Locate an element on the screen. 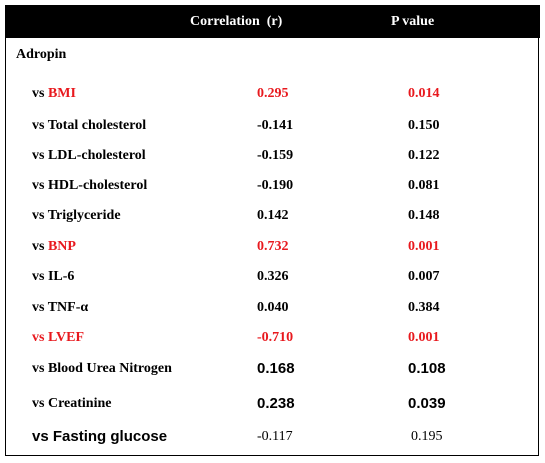 The image size is (545, 463). correlation-value: -0.710 is located at coordinates (275, 337).